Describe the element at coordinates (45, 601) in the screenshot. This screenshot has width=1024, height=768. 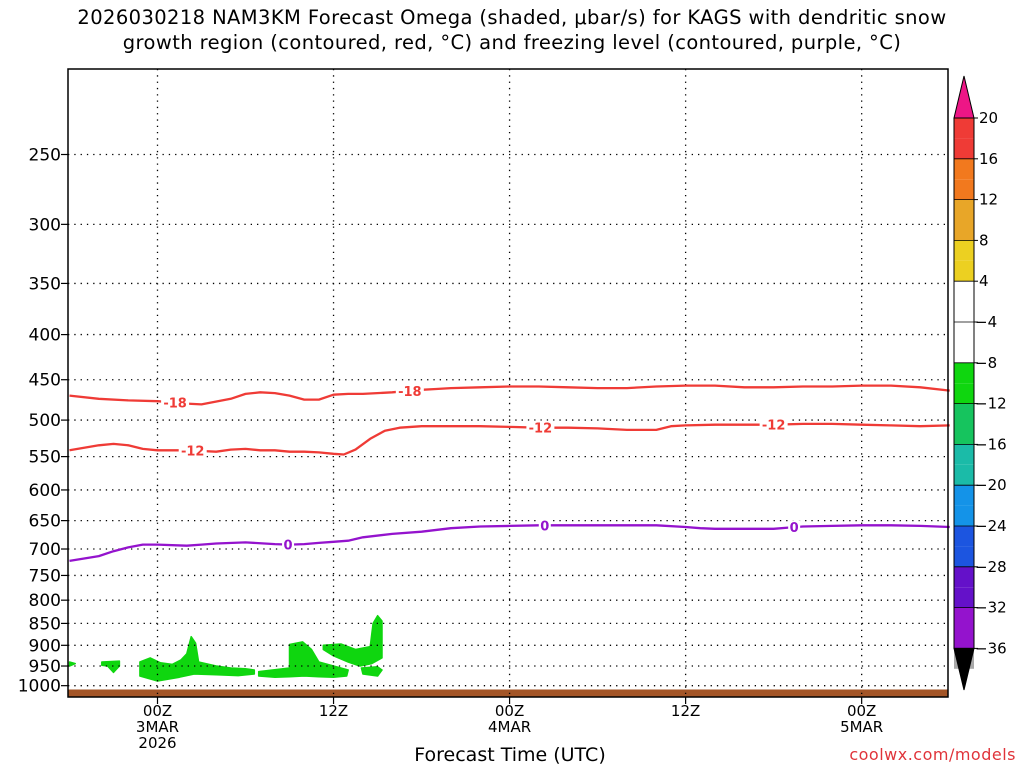
I see `y-tick-label: 800` at that location.